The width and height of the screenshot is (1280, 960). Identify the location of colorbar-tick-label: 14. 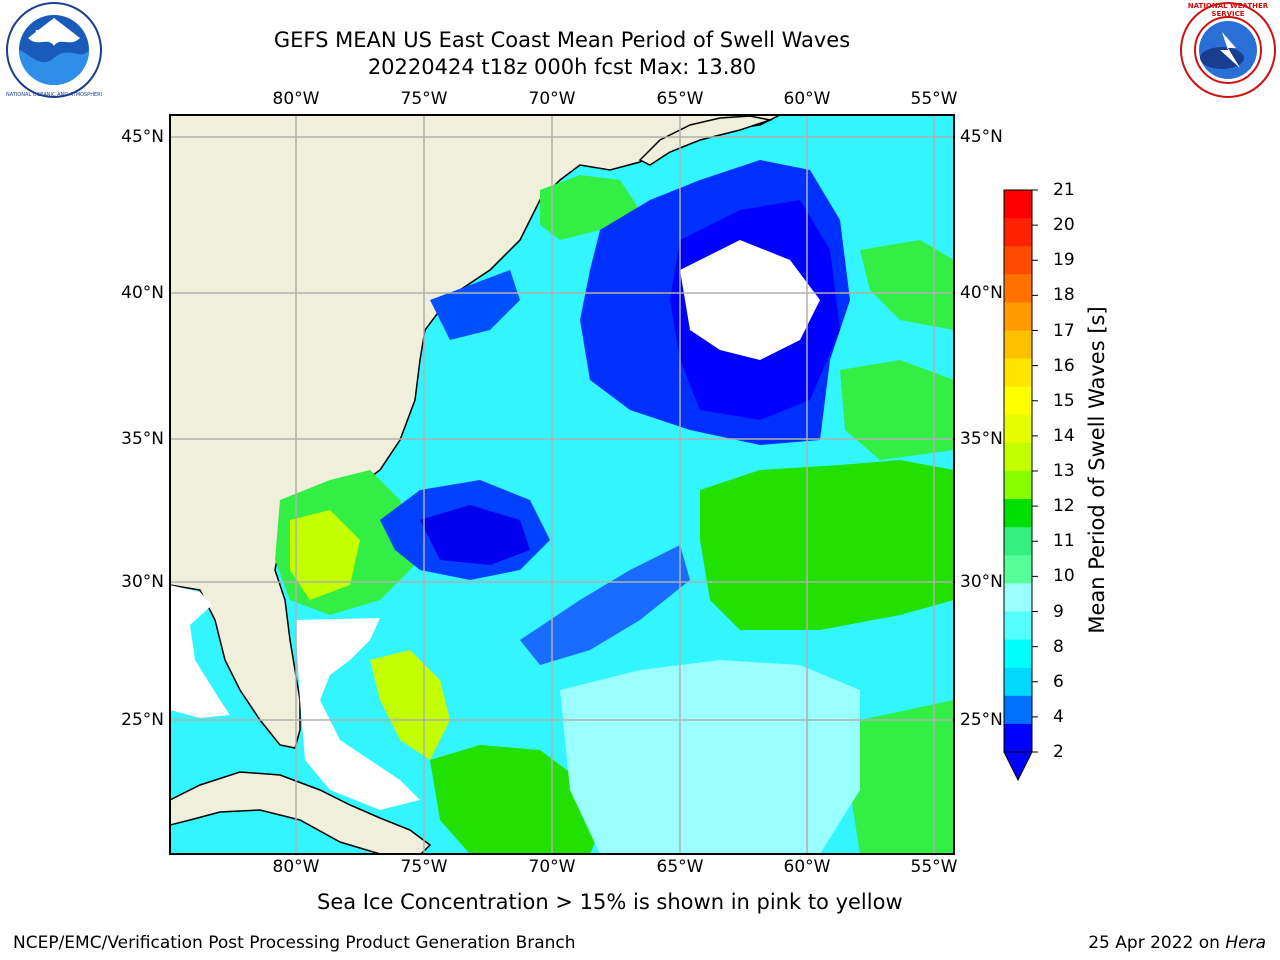
(1064, 435).